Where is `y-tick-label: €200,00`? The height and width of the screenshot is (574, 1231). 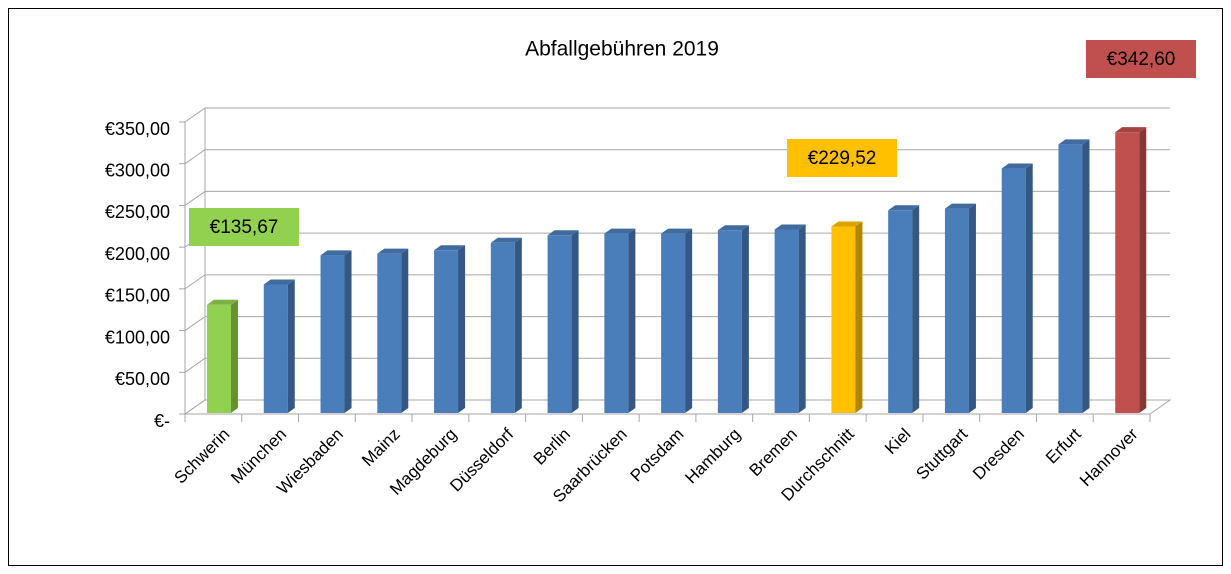 y-tick-label: €200,00 is located at coordinates (137, 254).